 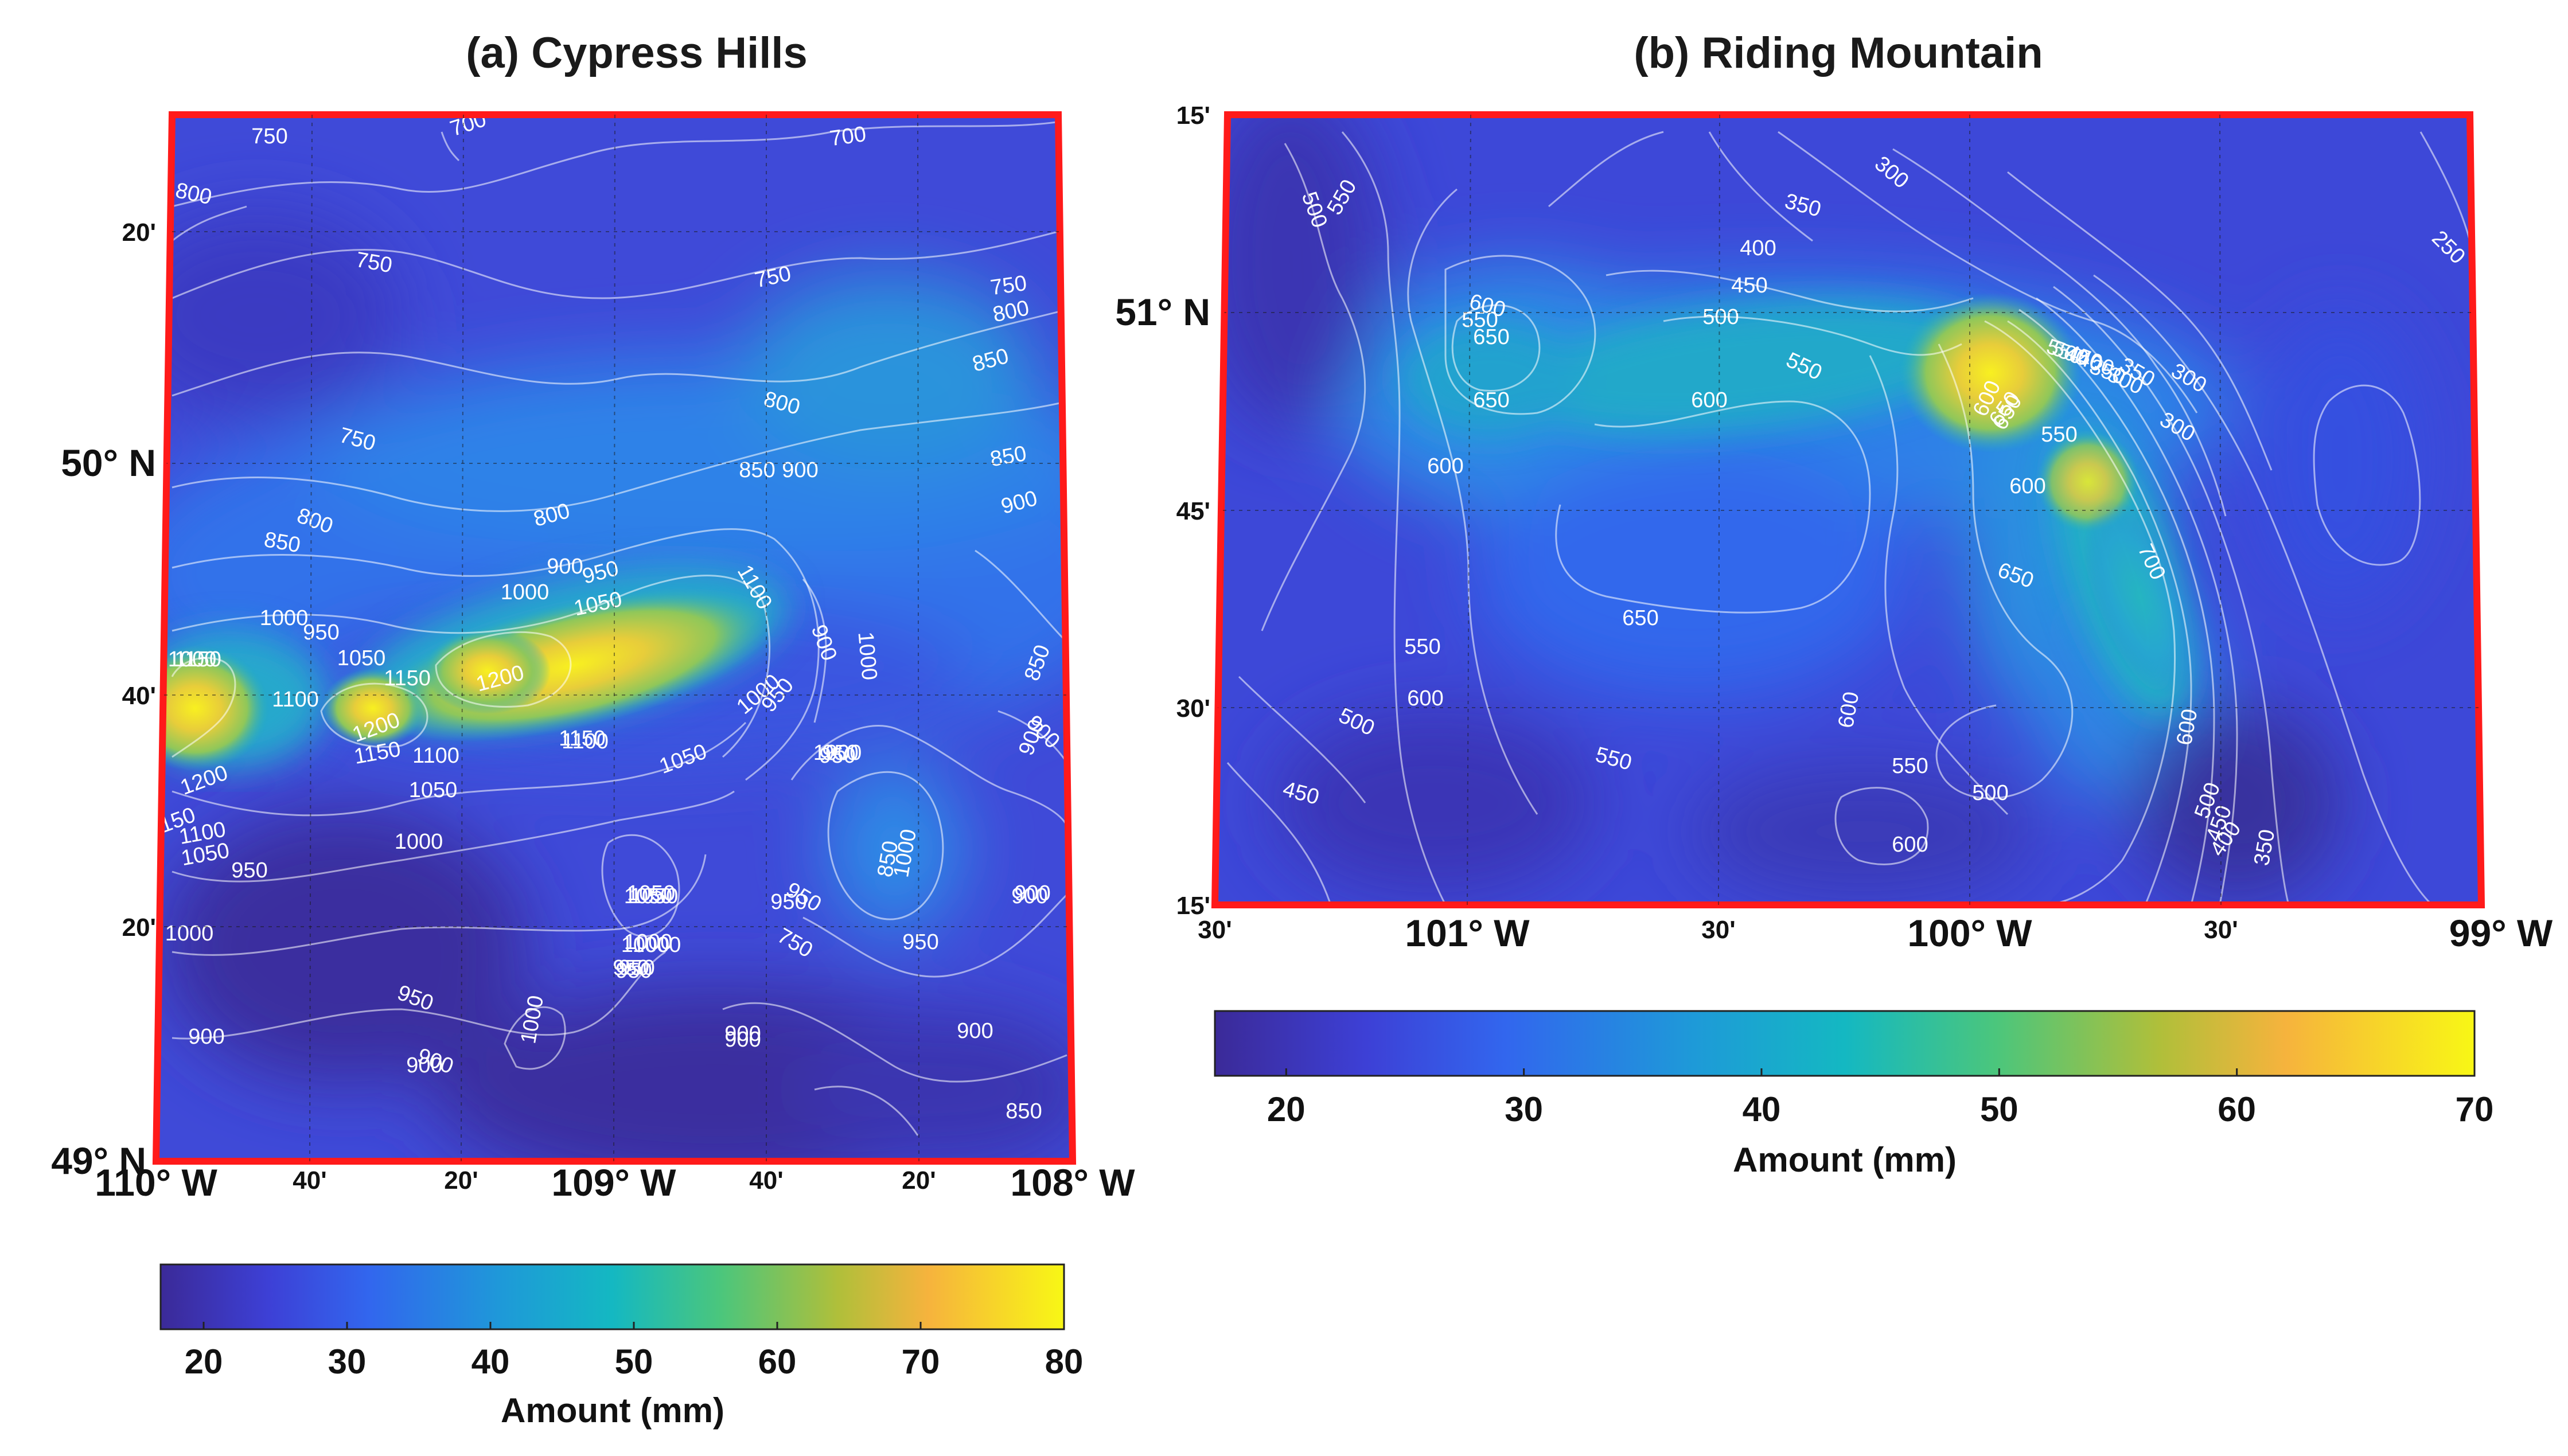 I want to click on panel-a-lat-label: 40', so click(x=139, y=696).